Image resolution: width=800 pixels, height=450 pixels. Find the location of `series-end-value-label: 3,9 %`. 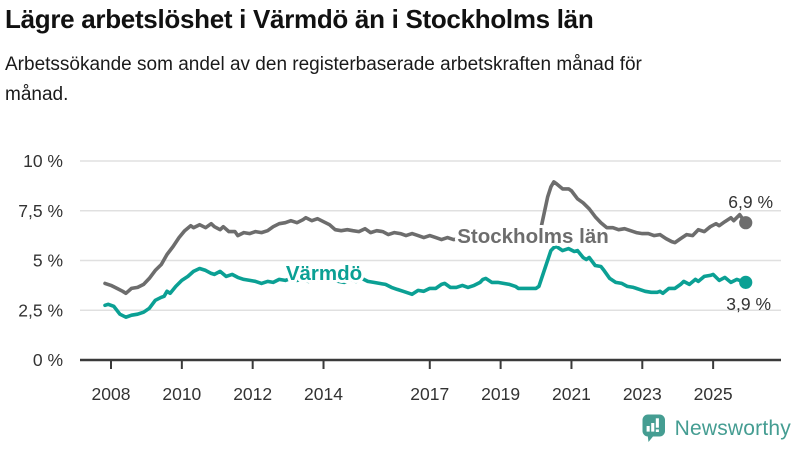

series-end-value-label: 3,9 % is located at coordinates (748, 304).